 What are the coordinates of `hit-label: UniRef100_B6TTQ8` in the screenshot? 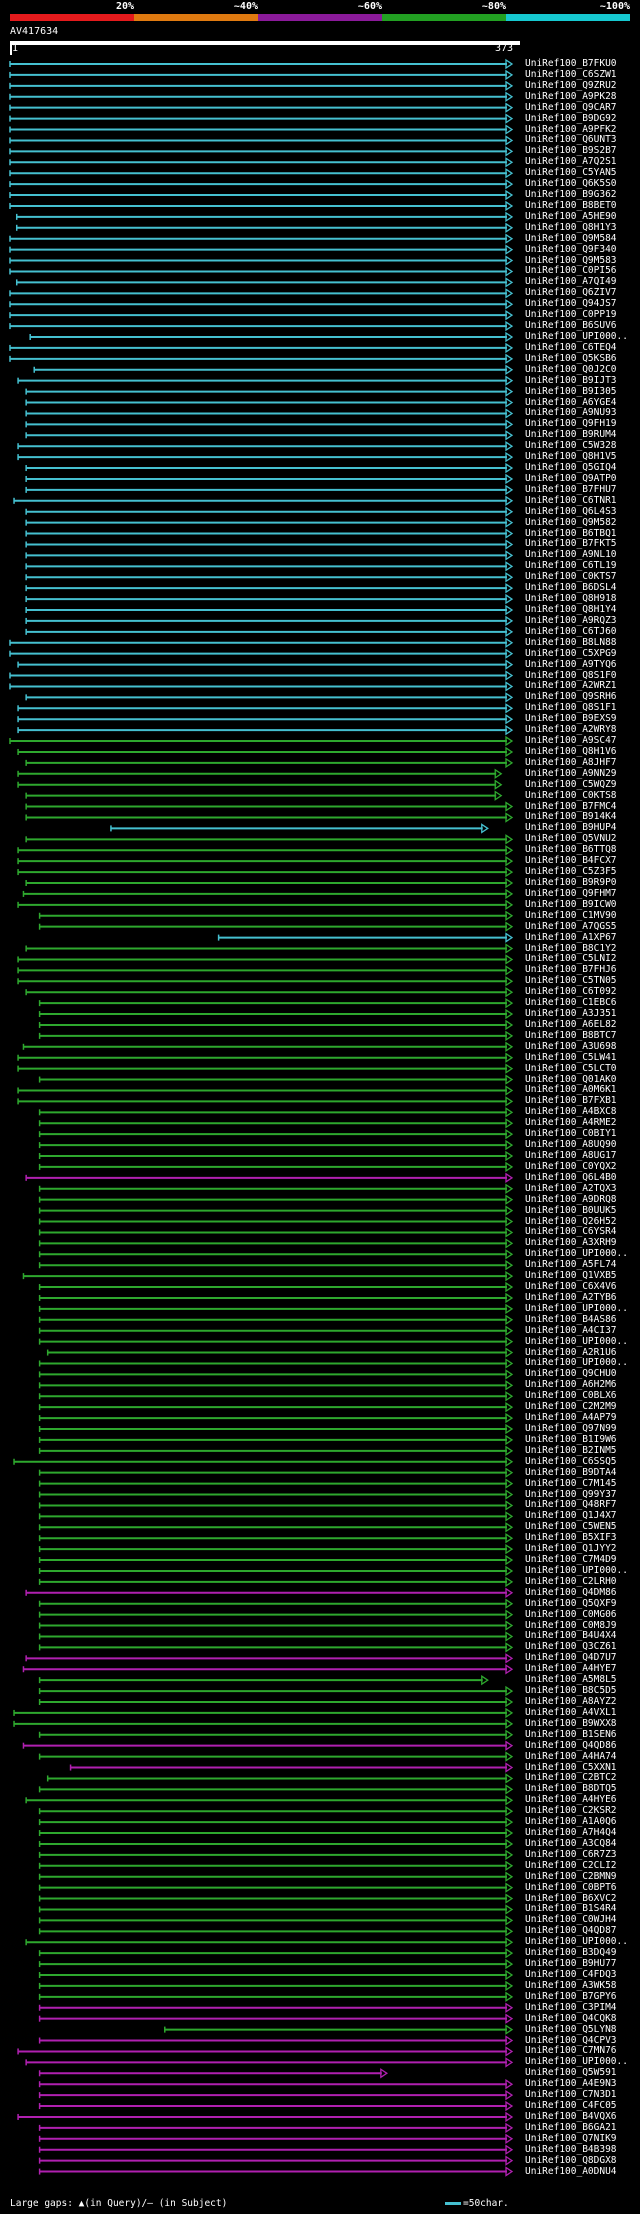 It's located at (571, 850).